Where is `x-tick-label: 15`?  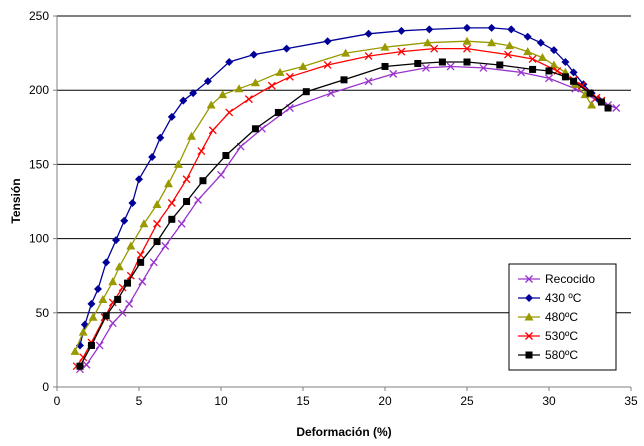 x-tick-label: 15 is located at coordinates (303, 401).